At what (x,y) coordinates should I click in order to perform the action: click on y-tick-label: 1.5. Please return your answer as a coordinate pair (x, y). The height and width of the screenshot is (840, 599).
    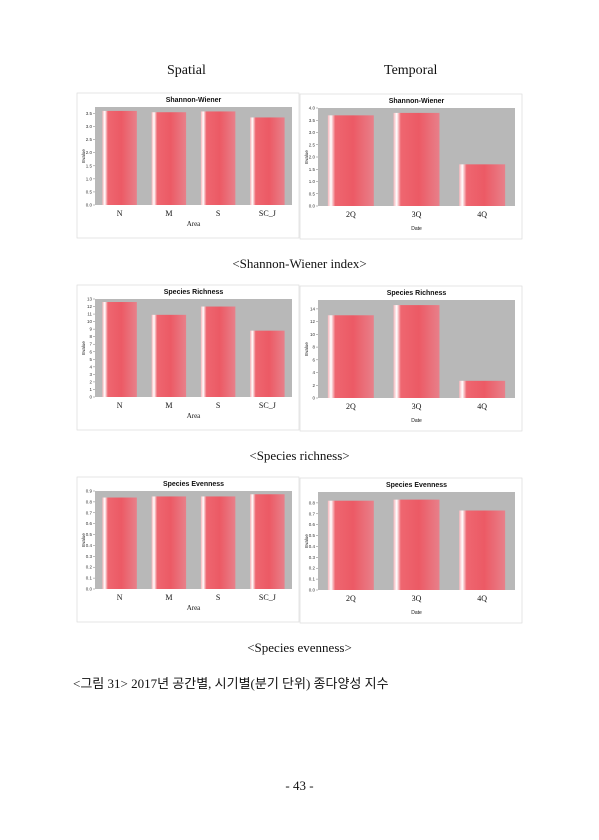
    Looking at the image, I should click on (89, 165).